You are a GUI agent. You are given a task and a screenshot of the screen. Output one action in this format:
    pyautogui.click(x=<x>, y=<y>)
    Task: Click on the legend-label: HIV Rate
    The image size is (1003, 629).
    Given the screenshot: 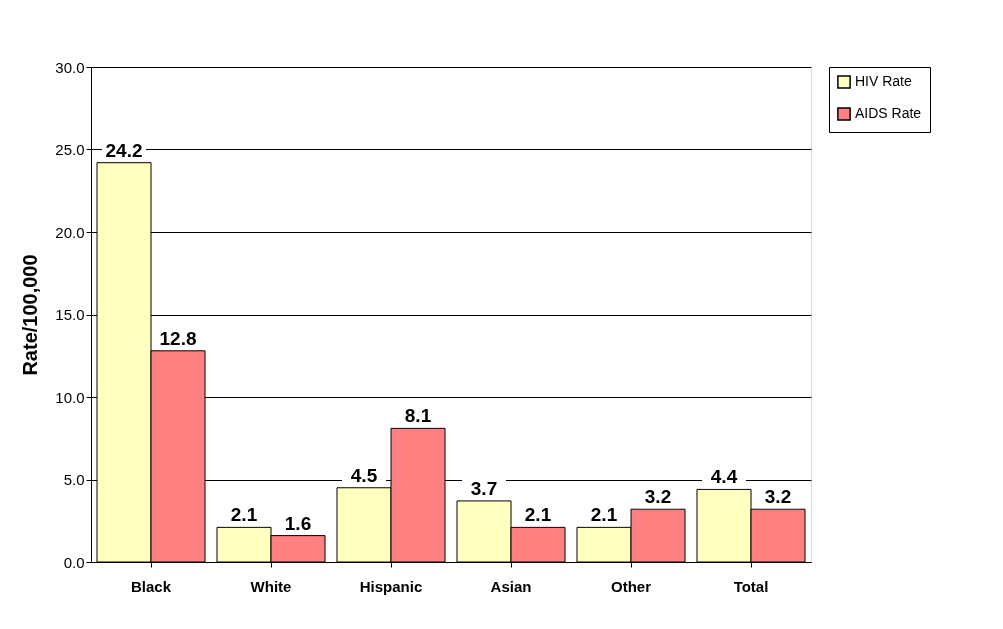 What is the action you would take?
    pyautogui.click(x=884, y=81)
    